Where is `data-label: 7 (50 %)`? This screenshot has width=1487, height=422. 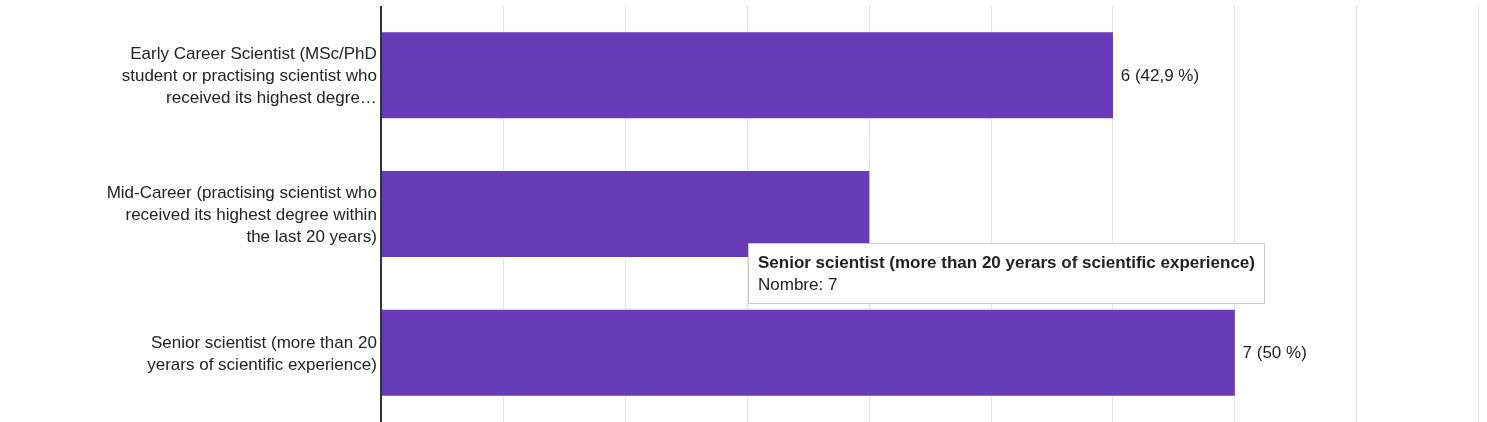
data-label: 7 (50 %) is located at coordinates (1272, 353).